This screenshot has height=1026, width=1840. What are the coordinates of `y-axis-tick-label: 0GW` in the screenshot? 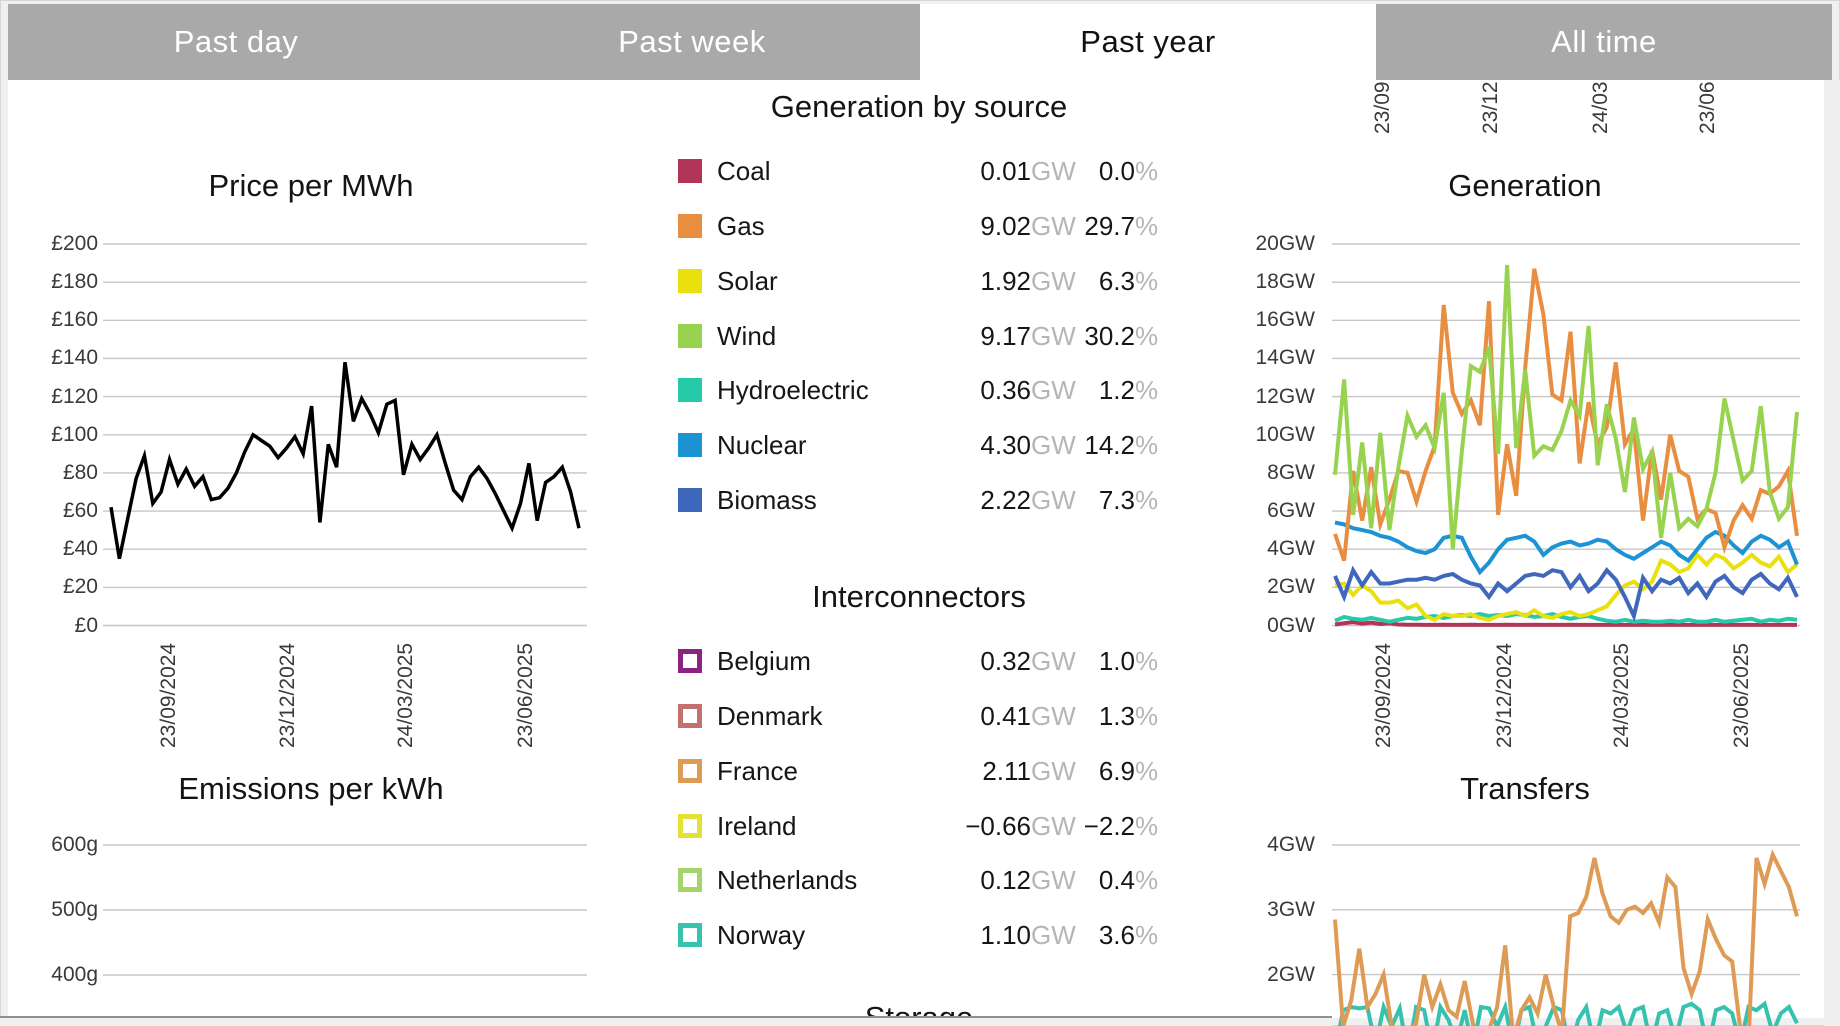 It's located at (1291, 625).